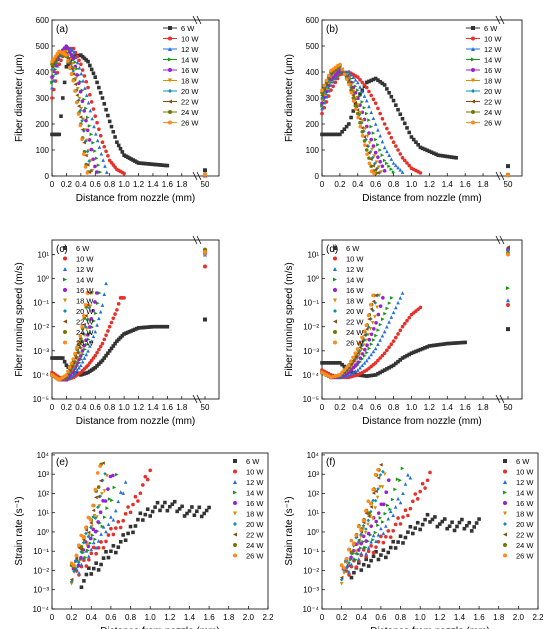 Image resolution: width=553 pixels, height=629 pixels. What do you see at coordinates (199, 240) in the screenshot?
I see `axis-break-mark` at bounding box center [199, 240].